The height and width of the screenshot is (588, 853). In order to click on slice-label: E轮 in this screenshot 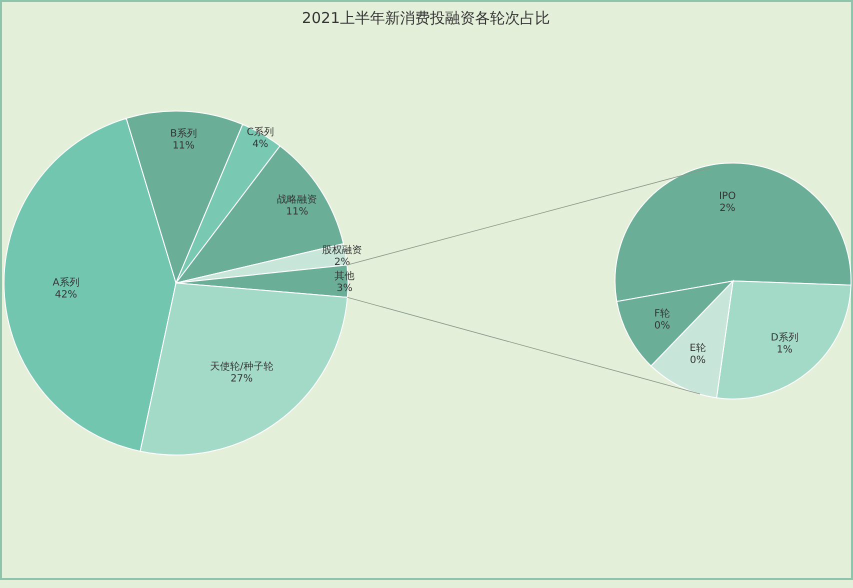, I will do `click(698, 348)`.